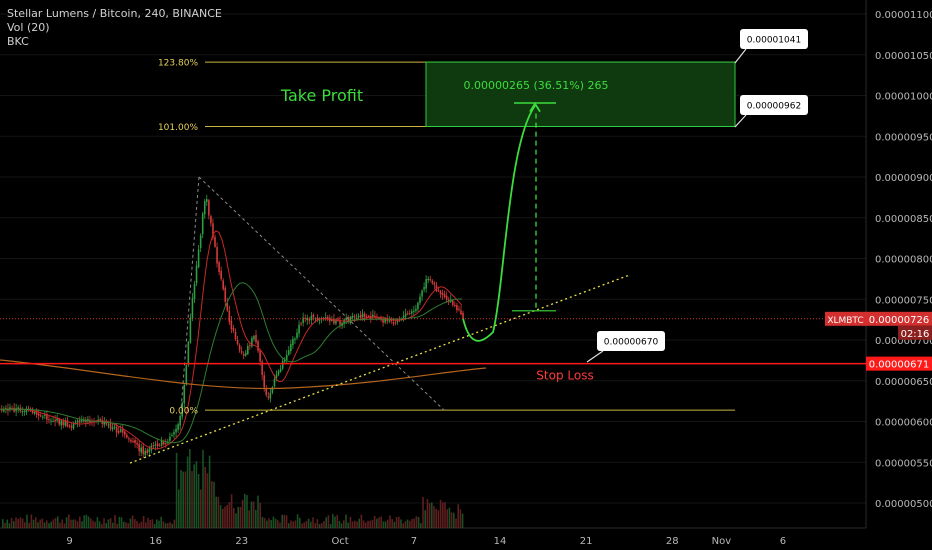 The image size is (932, 550). I want to click on triangle-left-line, so click(190, 293).